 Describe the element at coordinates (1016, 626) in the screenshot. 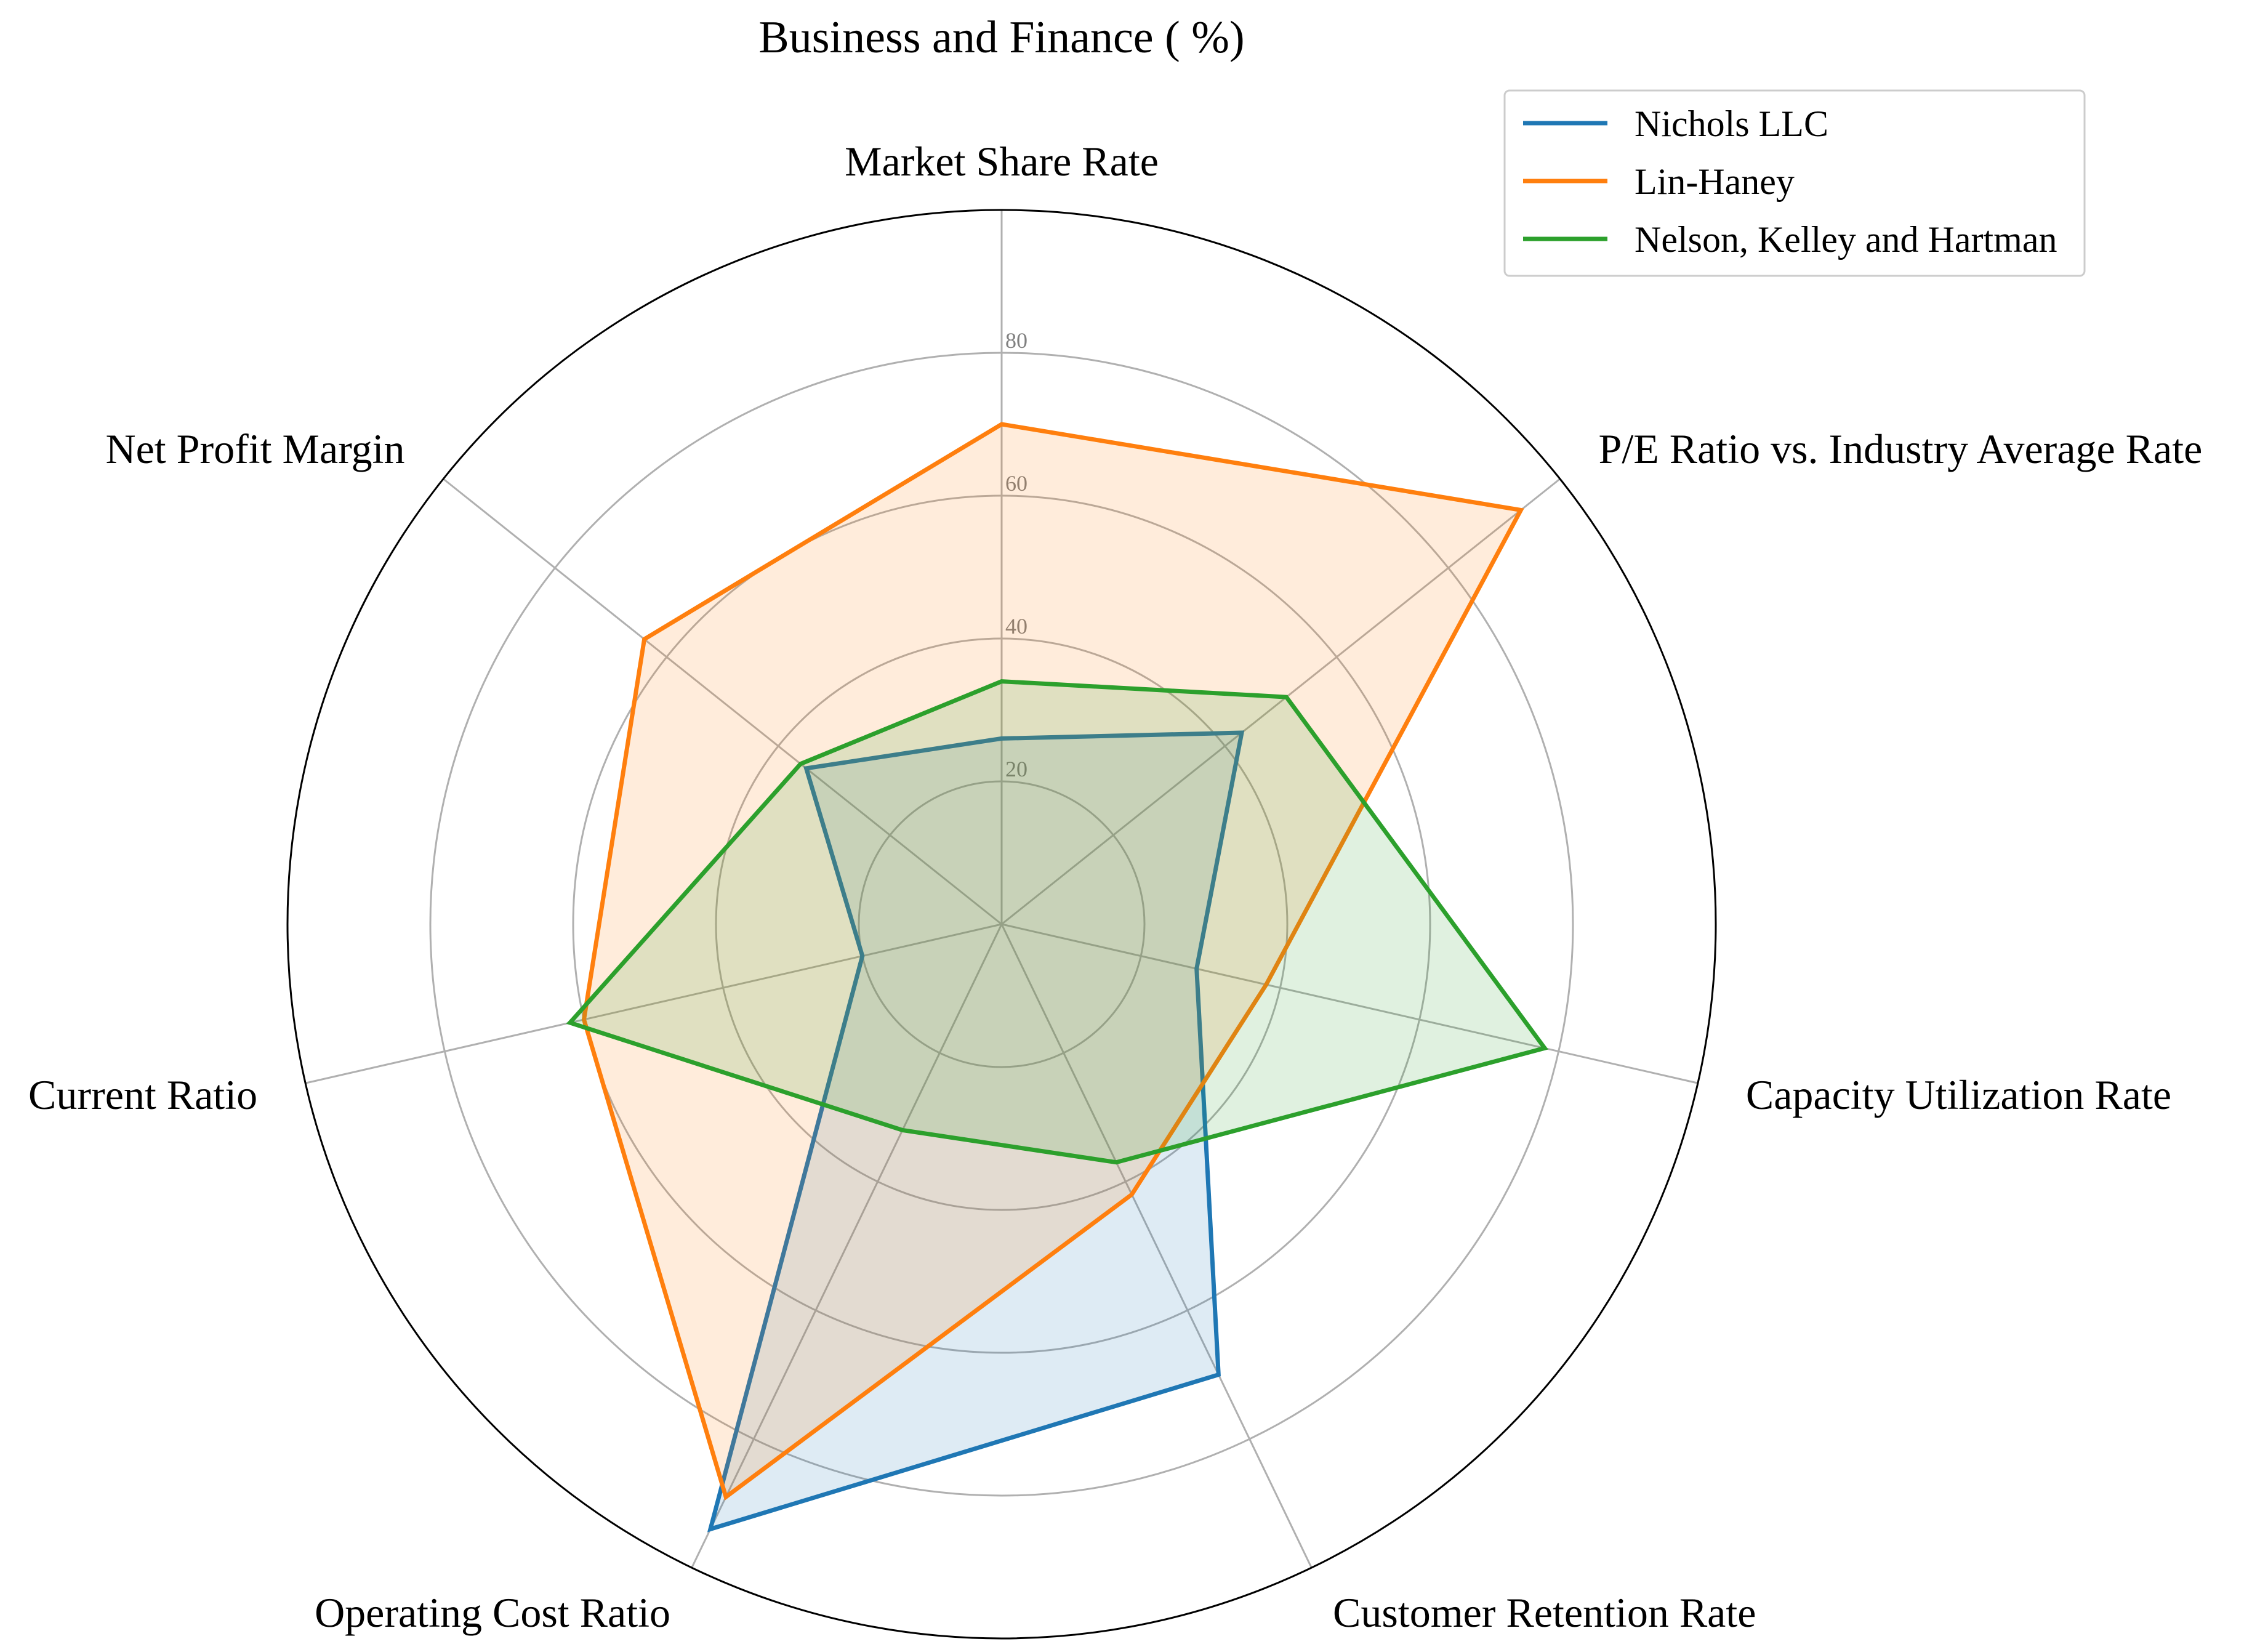

I see `r-tick-label: 40` at that location.